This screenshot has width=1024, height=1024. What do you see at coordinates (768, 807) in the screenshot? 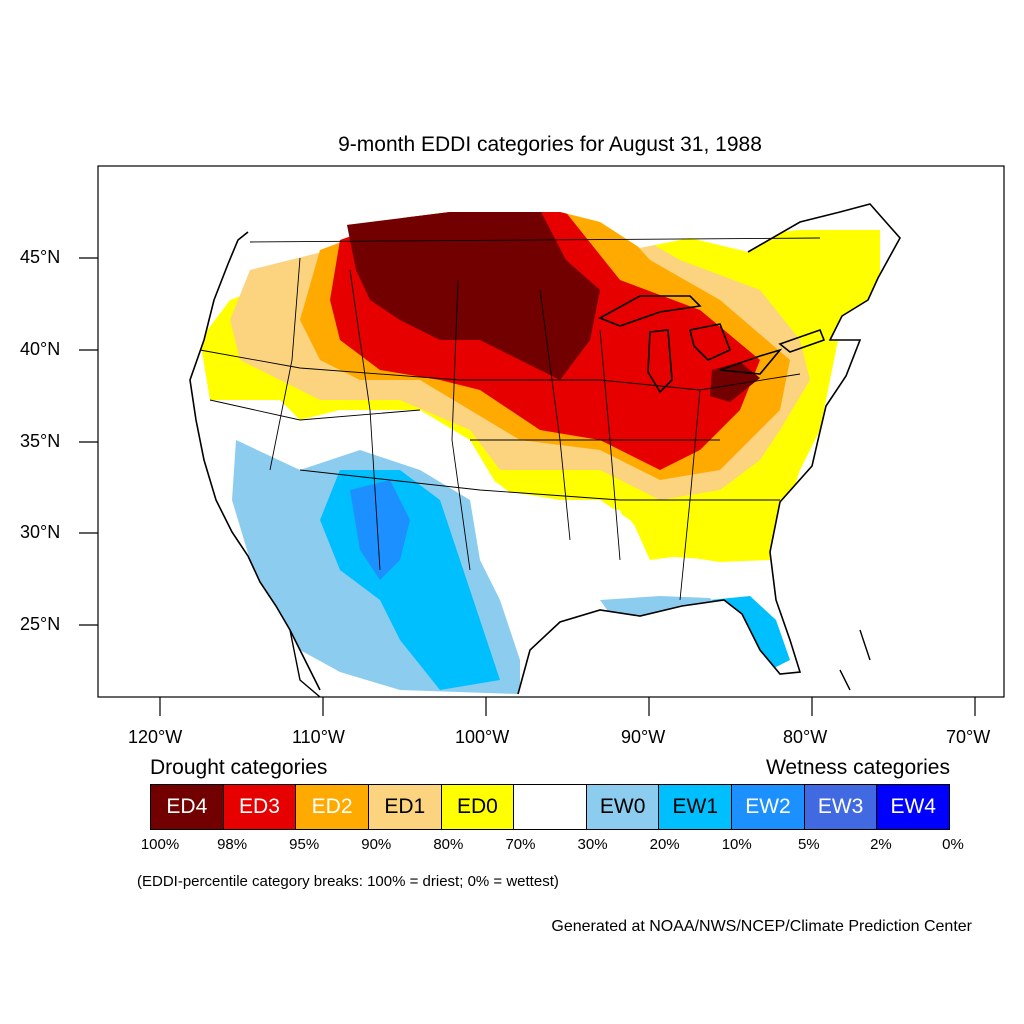
I see `legend-cell: EW2` at bounding box center [768, 807].